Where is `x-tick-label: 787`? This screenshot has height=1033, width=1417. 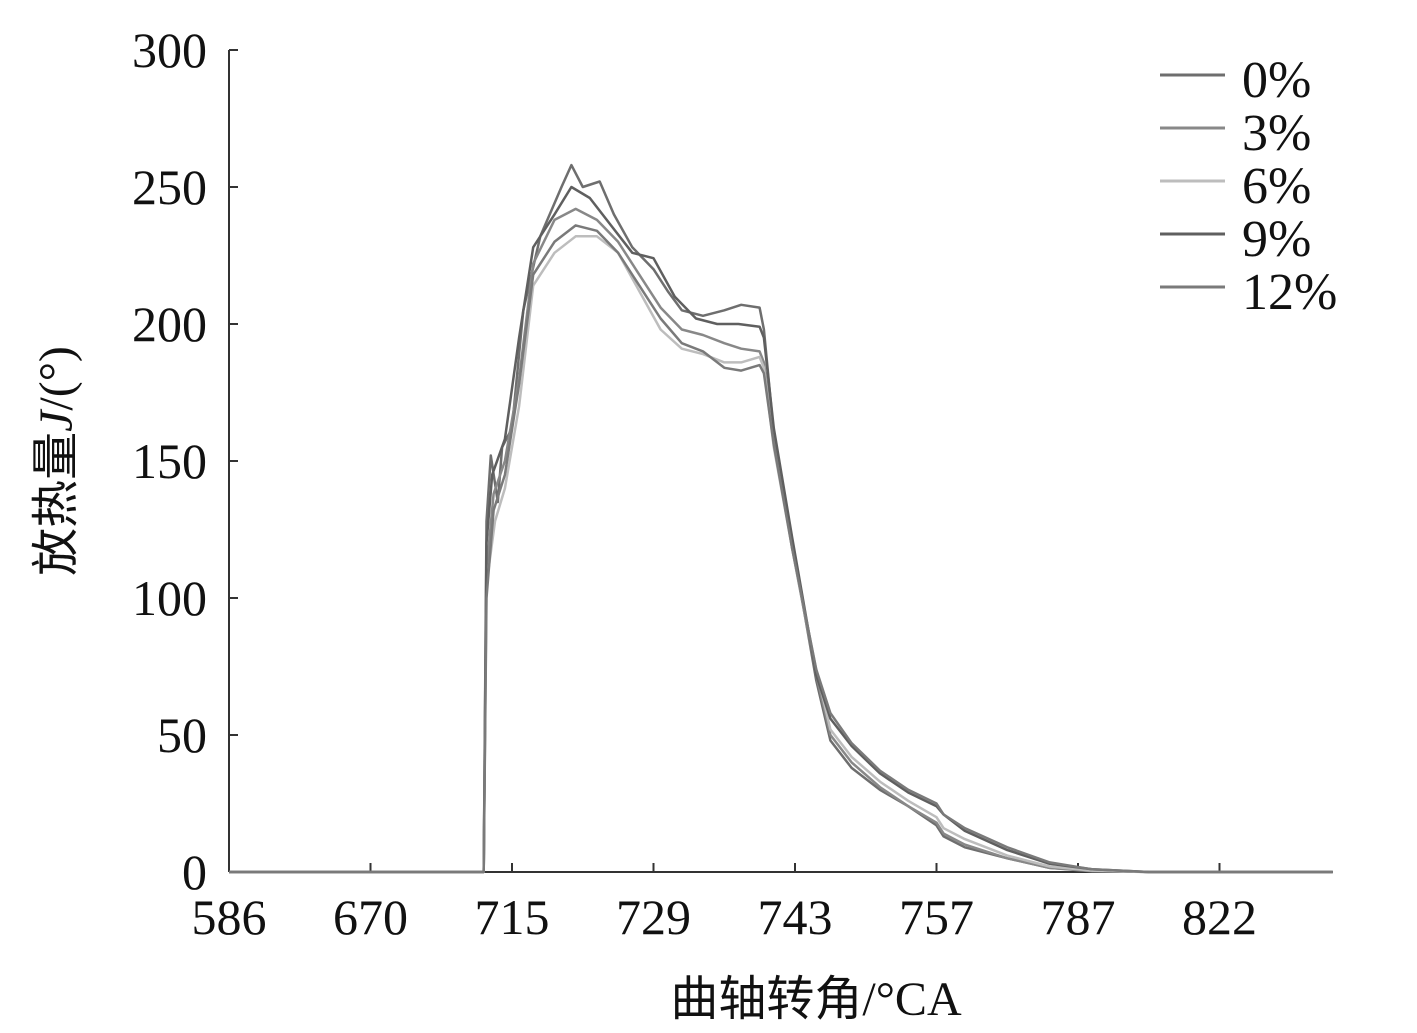
x-tick-label: 787 is located at coordinates (1078, 917).